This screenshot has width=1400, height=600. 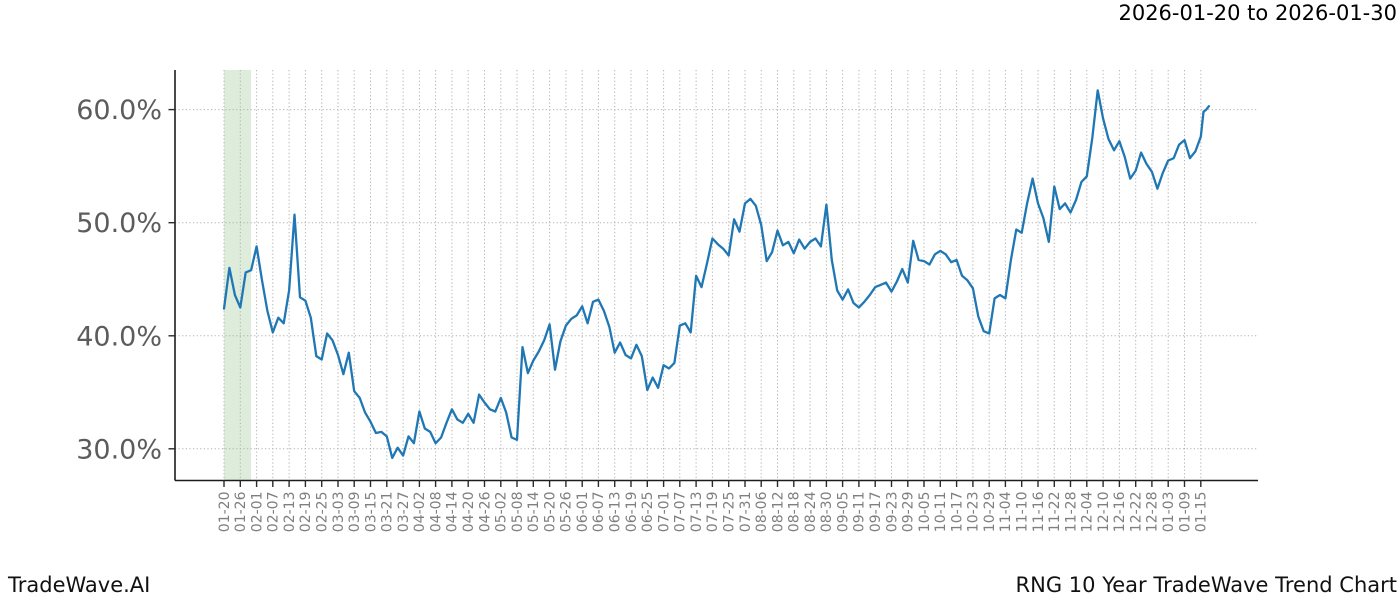 I want to click on x-tick-label: 06-07, so click(x=599, y=512).